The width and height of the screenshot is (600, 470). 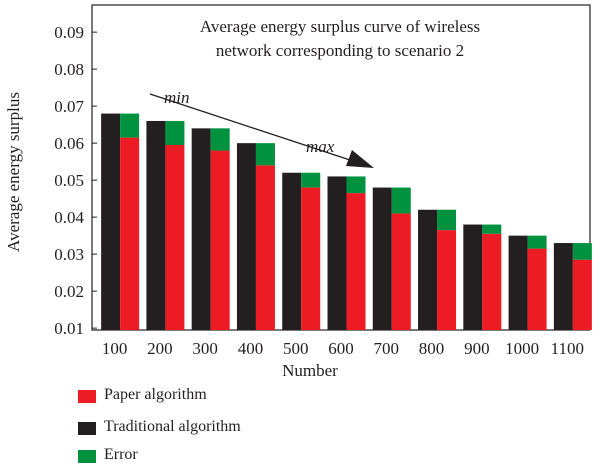 What do you see at coordinates (340, 50) in the screenshot?
I see `chart-title-line: network corresponding to scenario 2` at bounding box center [340, 50].